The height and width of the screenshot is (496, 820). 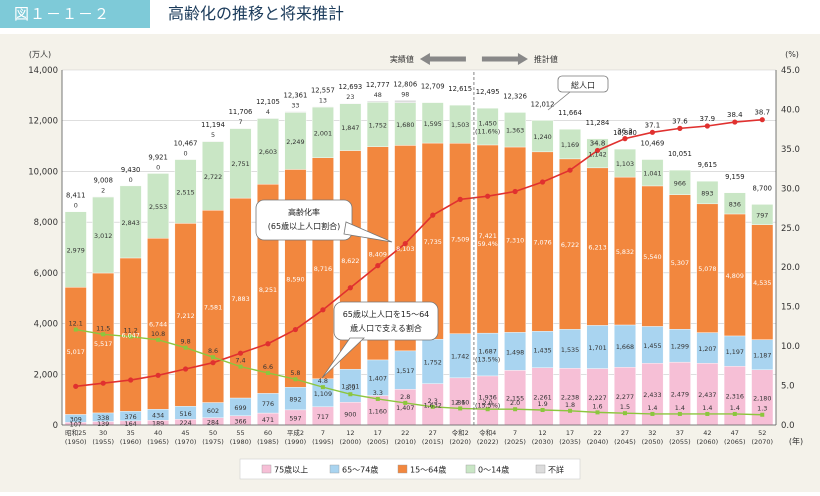 I want to click on segment-label: 1,301, so click(x=350, y=387).